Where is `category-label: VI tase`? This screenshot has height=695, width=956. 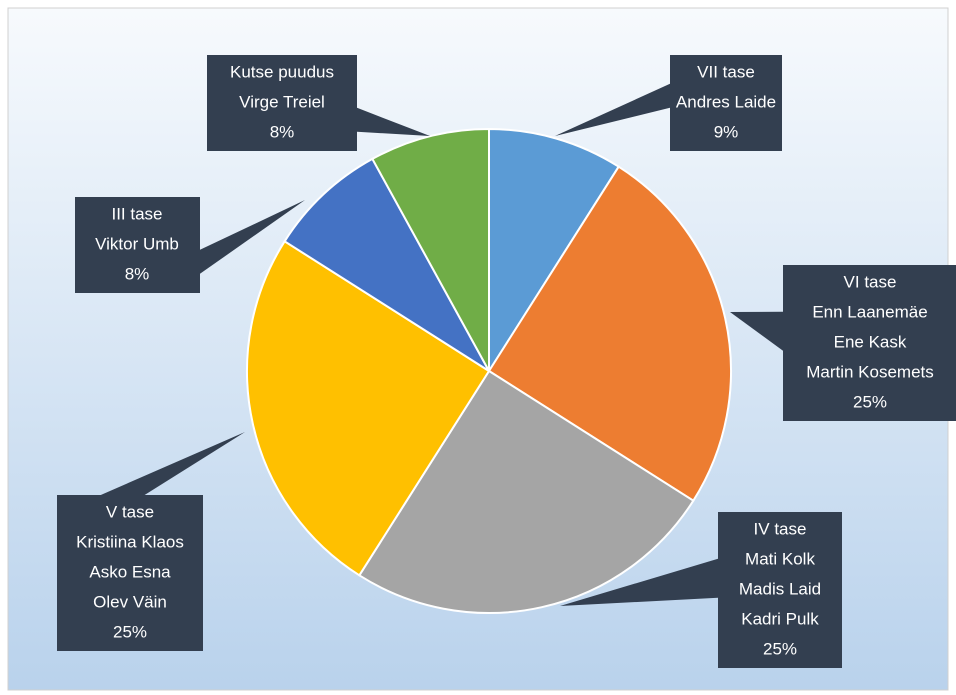 category-label: VI tase is located at coordinates (870, 281).